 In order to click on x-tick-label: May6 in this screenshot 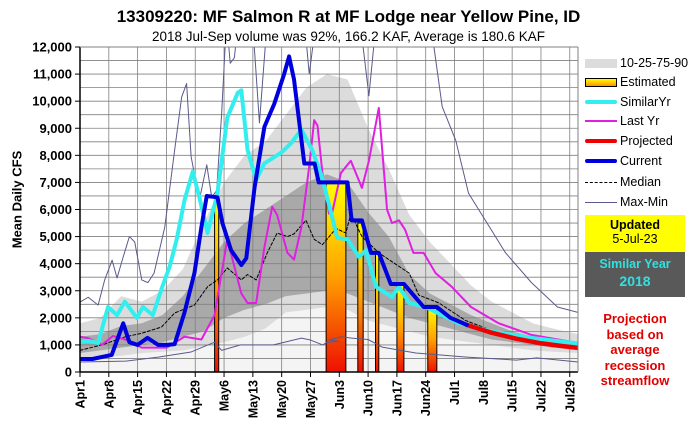, I will do `click(225, 395)`.